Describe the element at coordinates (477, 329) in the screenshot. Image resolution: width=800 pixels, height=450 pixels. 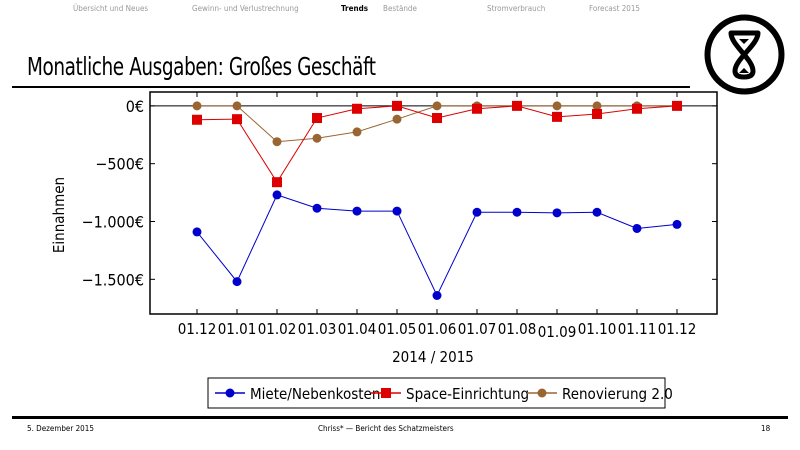
I see `x-tick-label: 01.07` at that location.